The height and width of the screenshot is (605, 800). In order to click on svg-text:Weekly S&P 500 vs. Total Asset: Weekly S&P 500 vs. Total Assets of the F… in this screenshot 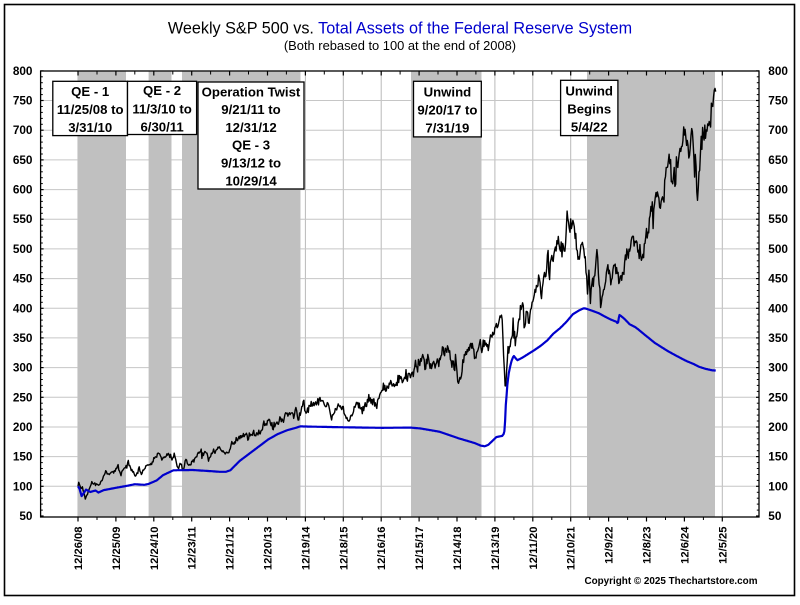, I will do `click(400, 29)`.